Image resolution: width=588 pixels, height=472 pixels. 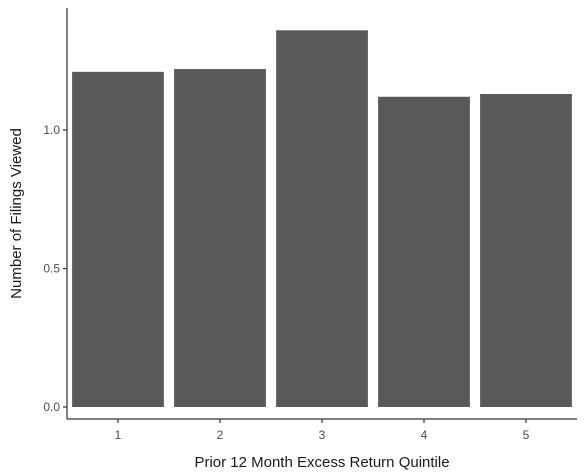 I want to click on y-tick-label: 0.0, so click(x=51, y=407).